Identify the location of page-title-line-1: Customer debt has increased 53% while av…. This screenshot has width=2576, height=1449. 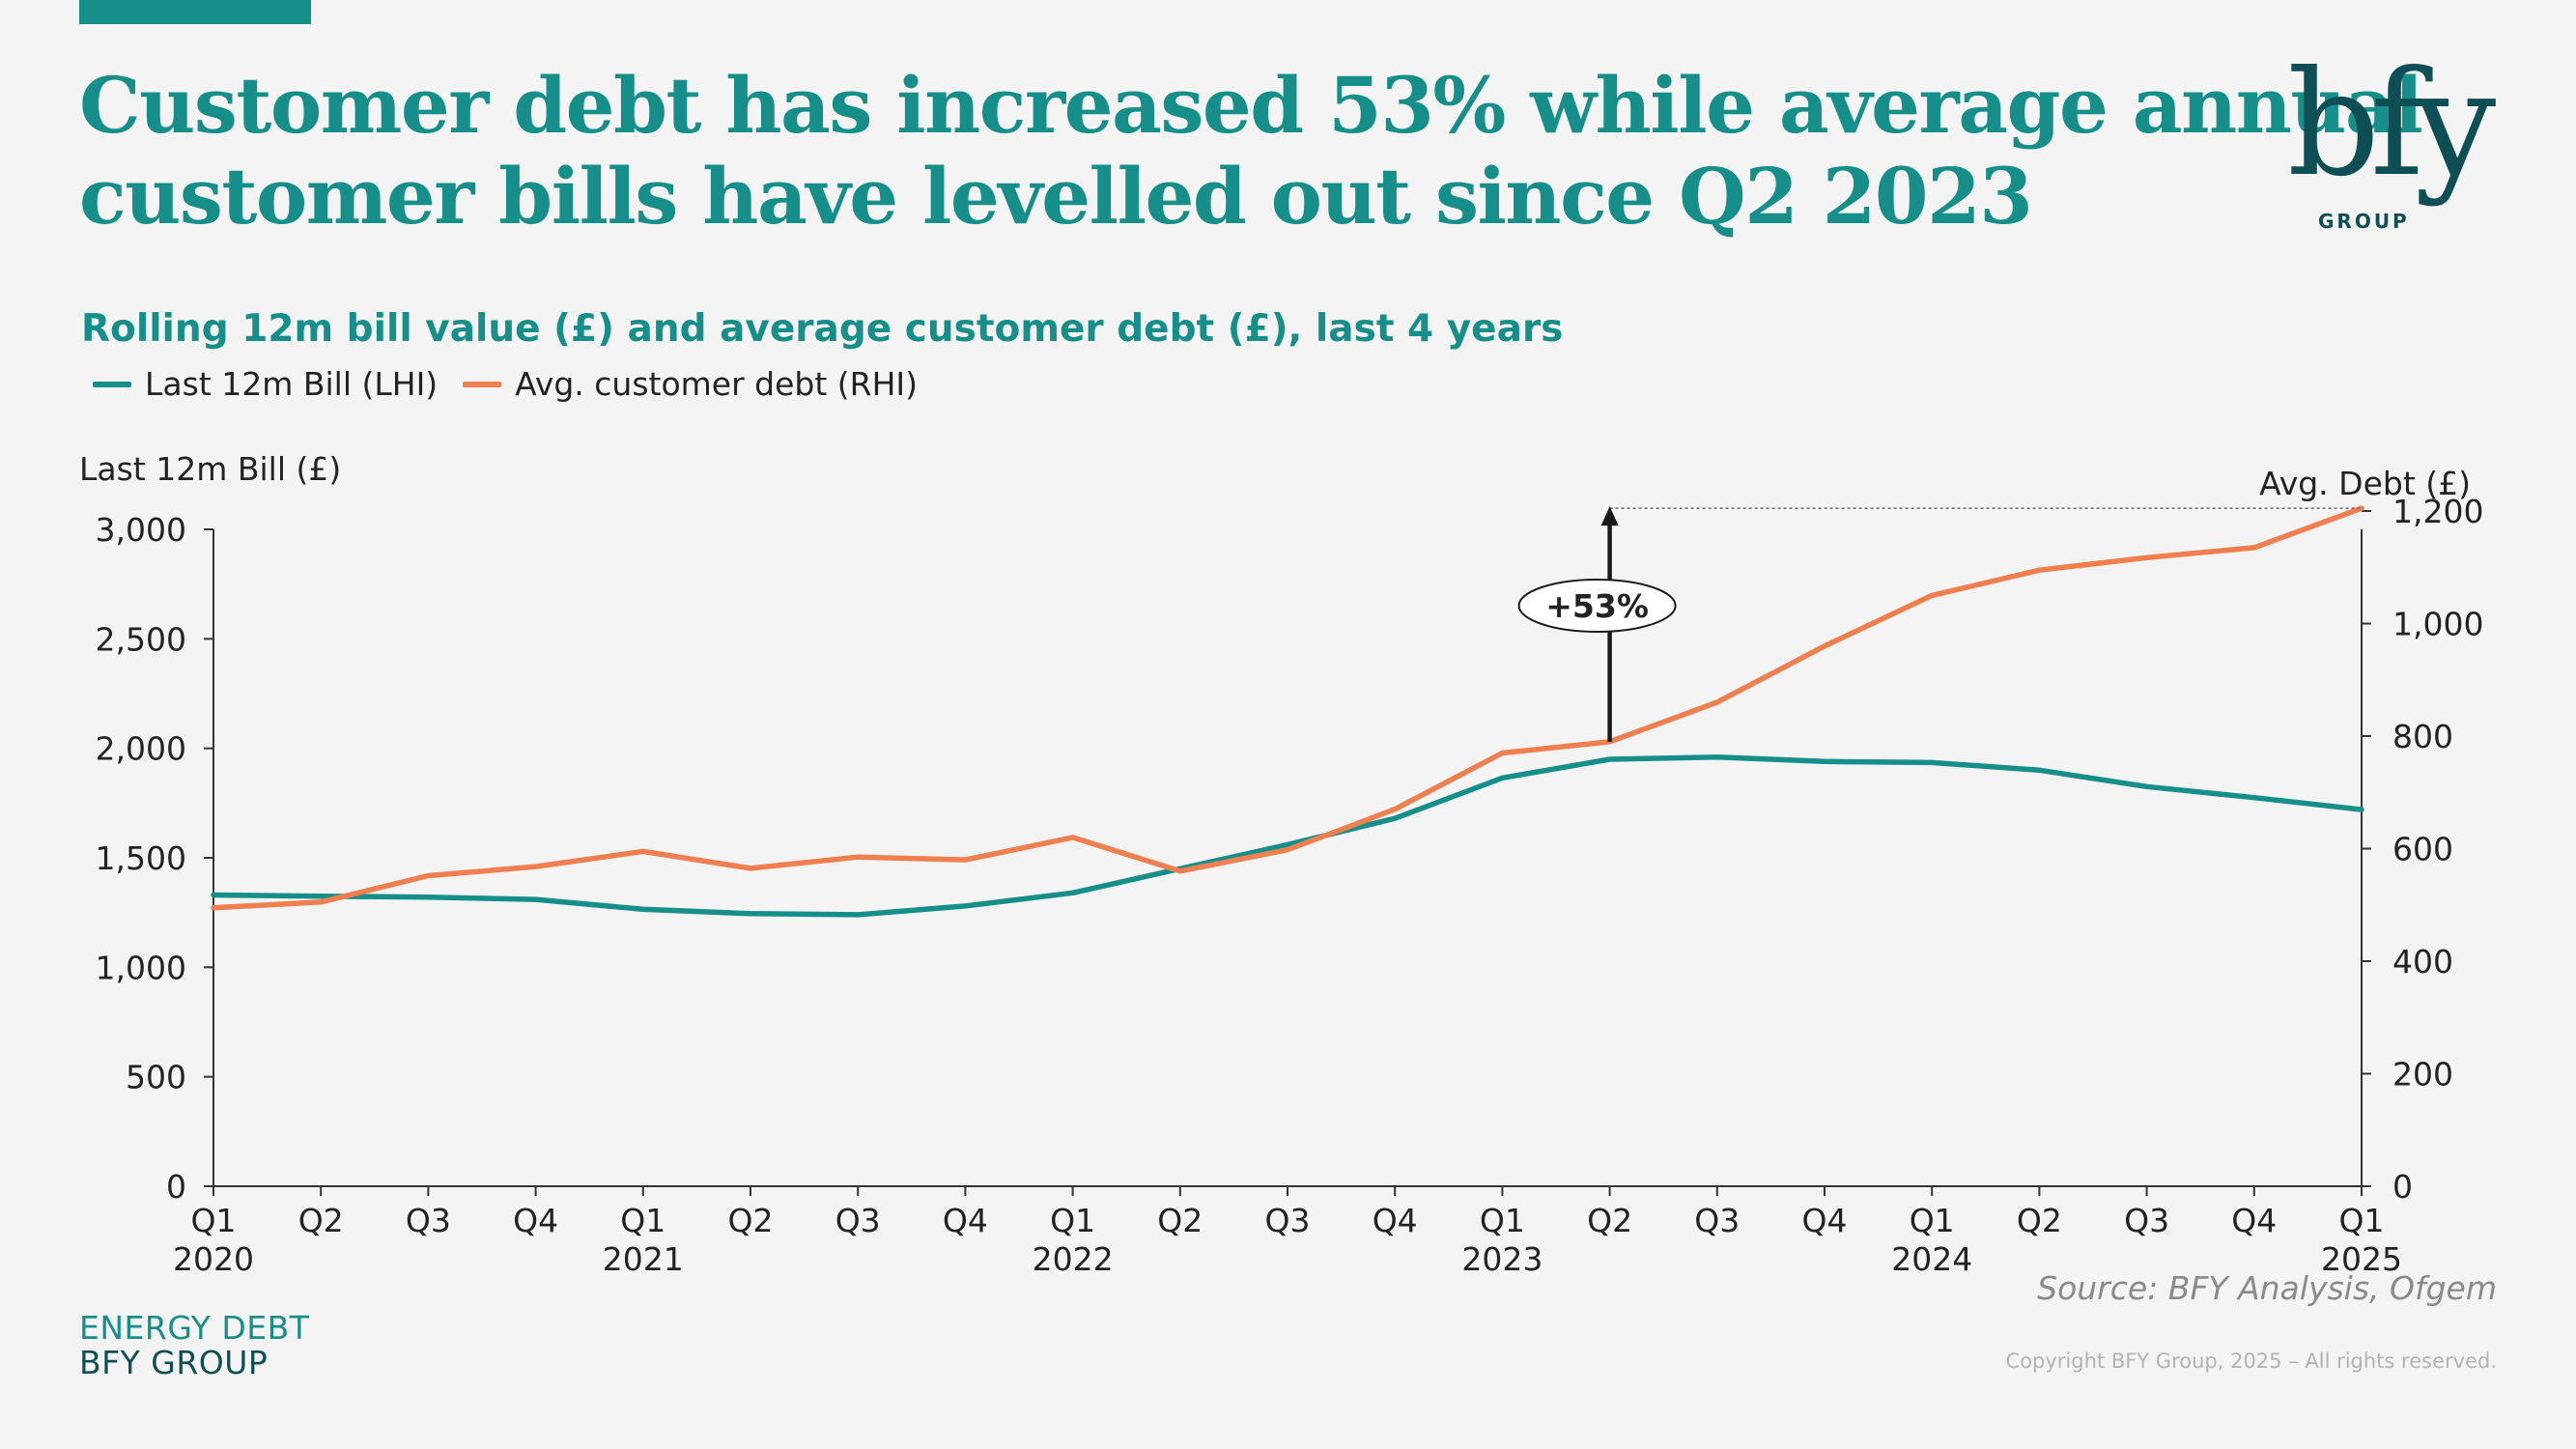
(1251, 105).